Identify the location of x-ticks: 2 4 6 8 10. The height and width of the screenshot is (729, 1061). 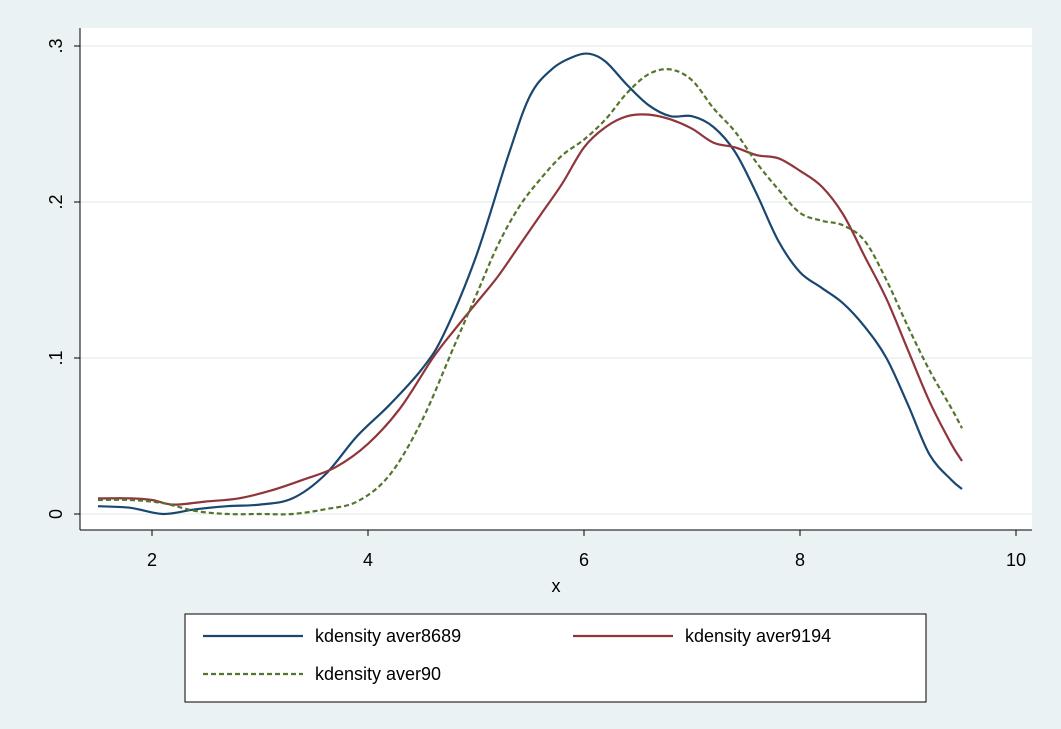
(586, 550).